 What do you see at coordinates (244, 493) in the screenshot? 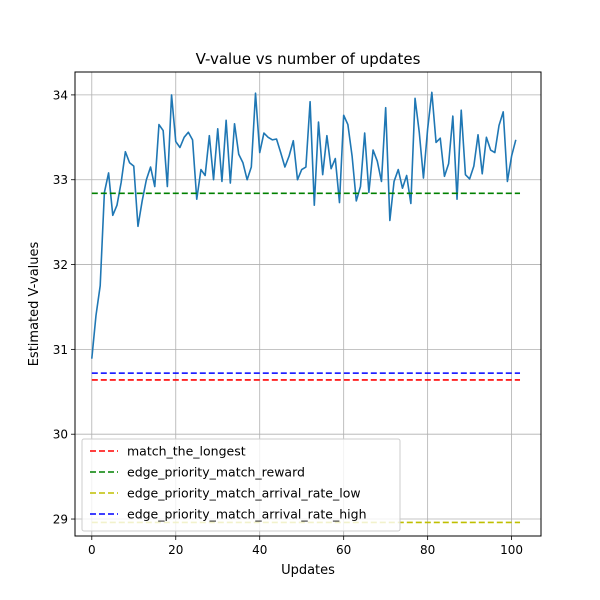
I see `legend-label: edge_priority_match_arrival_rate_low` at bounding box center [244, 493].